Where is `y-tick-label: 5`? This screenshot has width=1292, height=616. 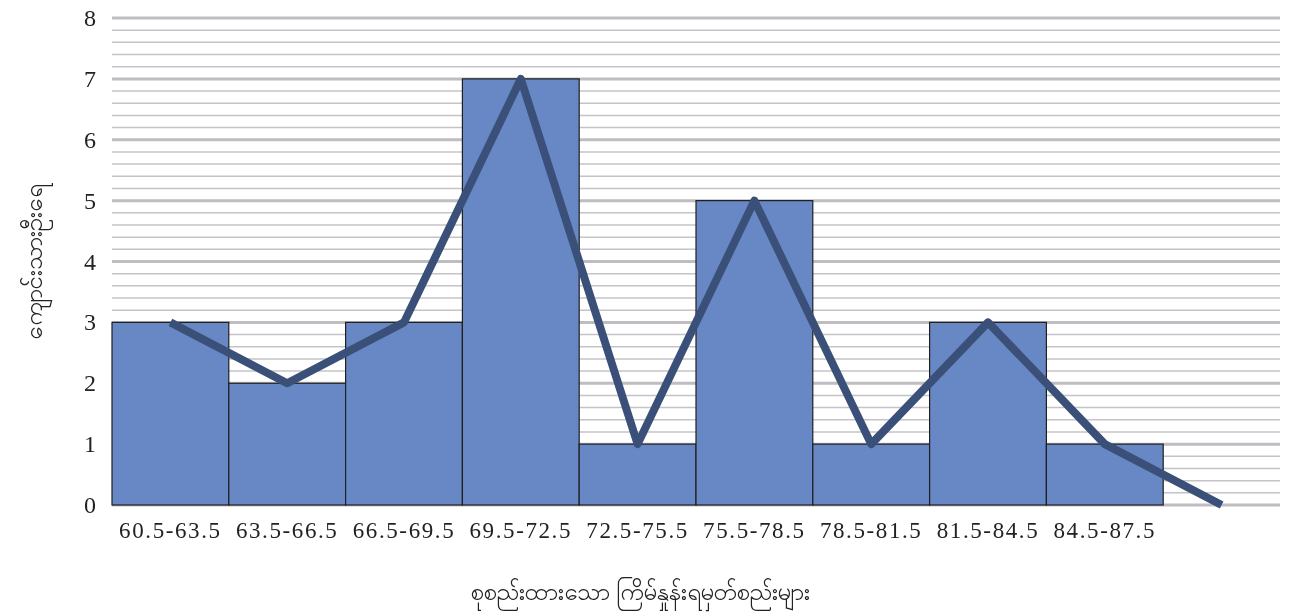 y-tick-label: 5 is located at coordinates (90, 200).